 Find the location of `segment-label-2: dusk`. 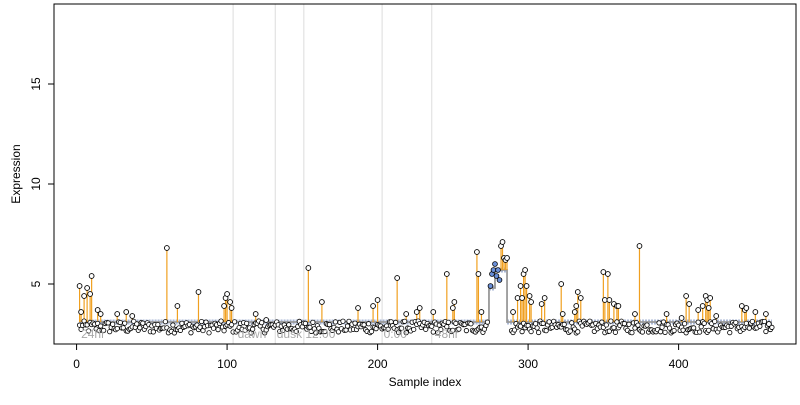

segment-label-2: dusk is located at coordinates (290, 334).